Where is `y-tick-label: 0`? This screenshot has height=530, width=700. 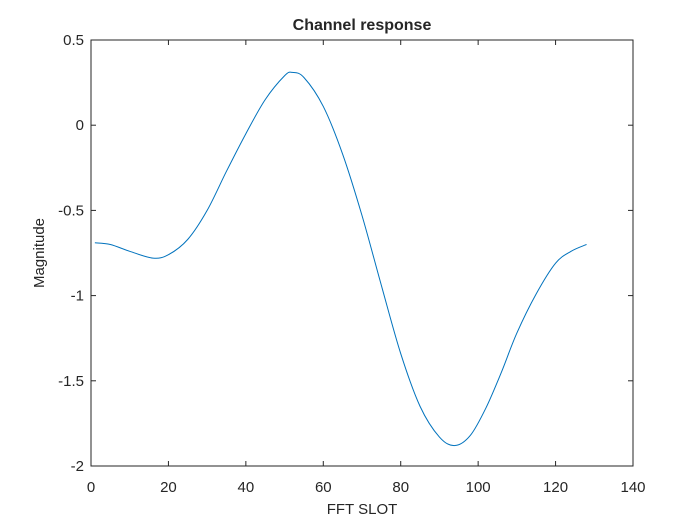 y-tick-label: 0 is located at coordinates (80, 125).